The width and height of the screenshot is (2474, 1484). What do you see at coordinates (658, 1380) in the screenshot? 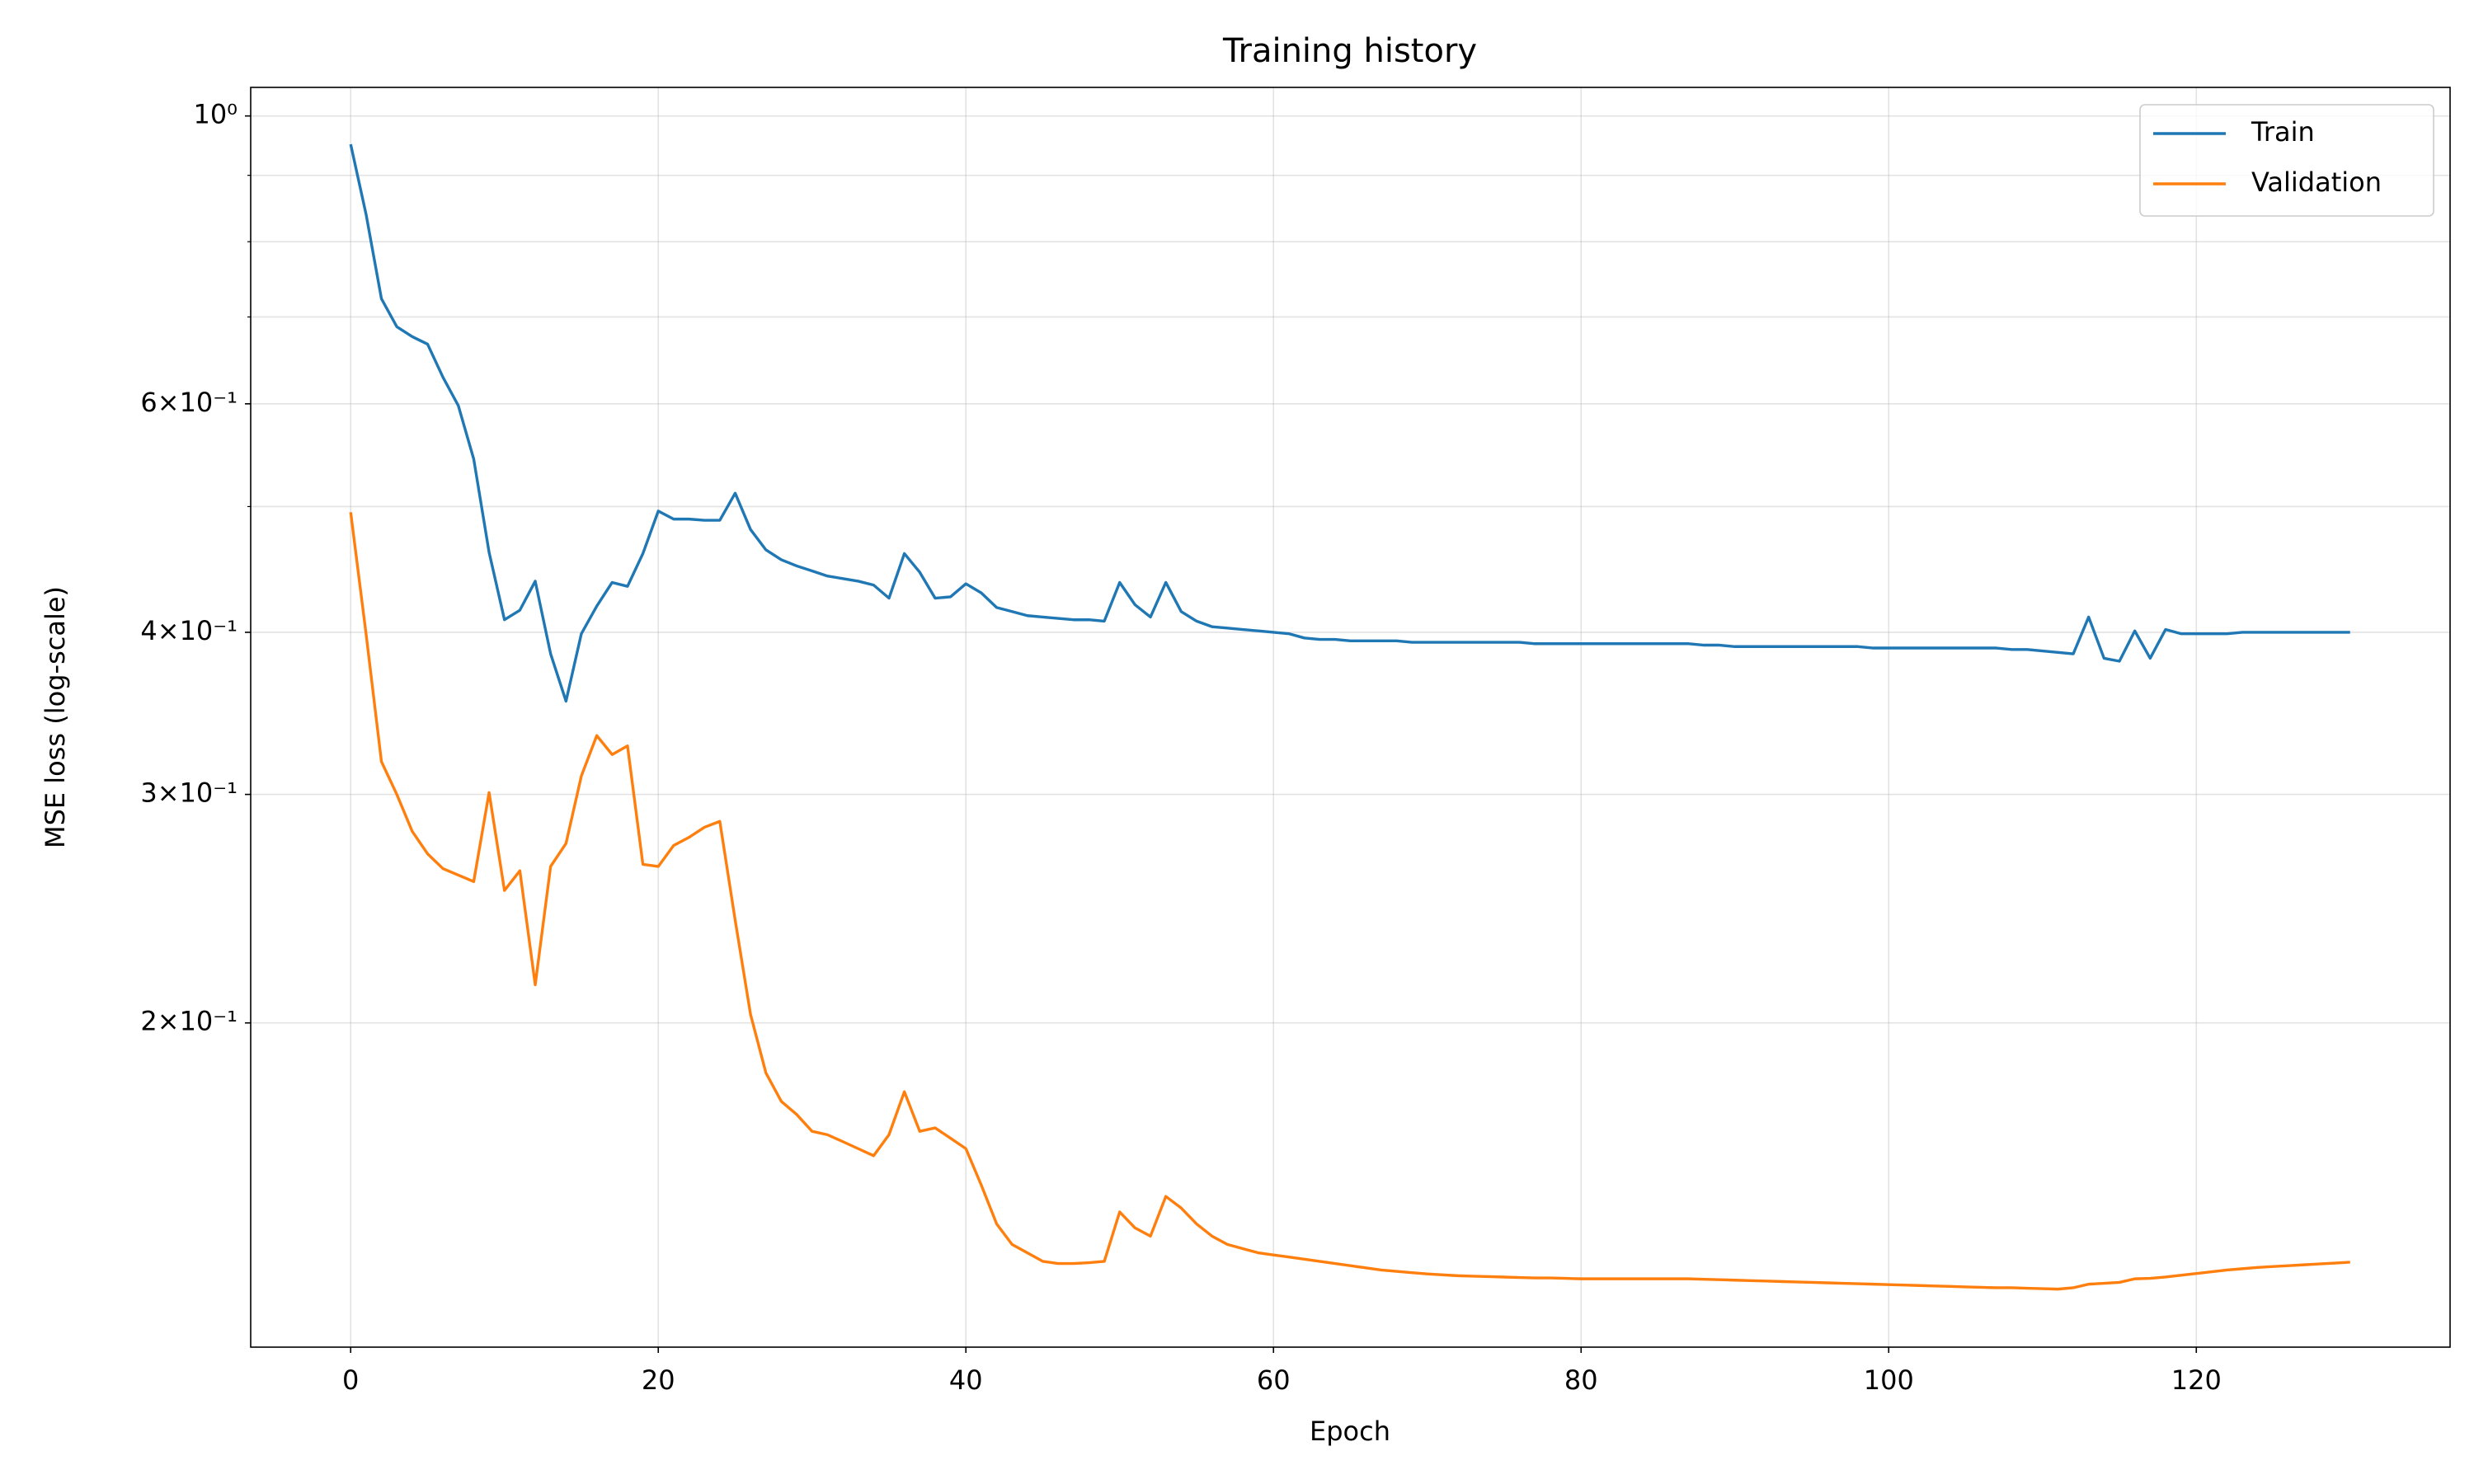
I see `x-tick-label: 20` at bounding box center [658, 1380].